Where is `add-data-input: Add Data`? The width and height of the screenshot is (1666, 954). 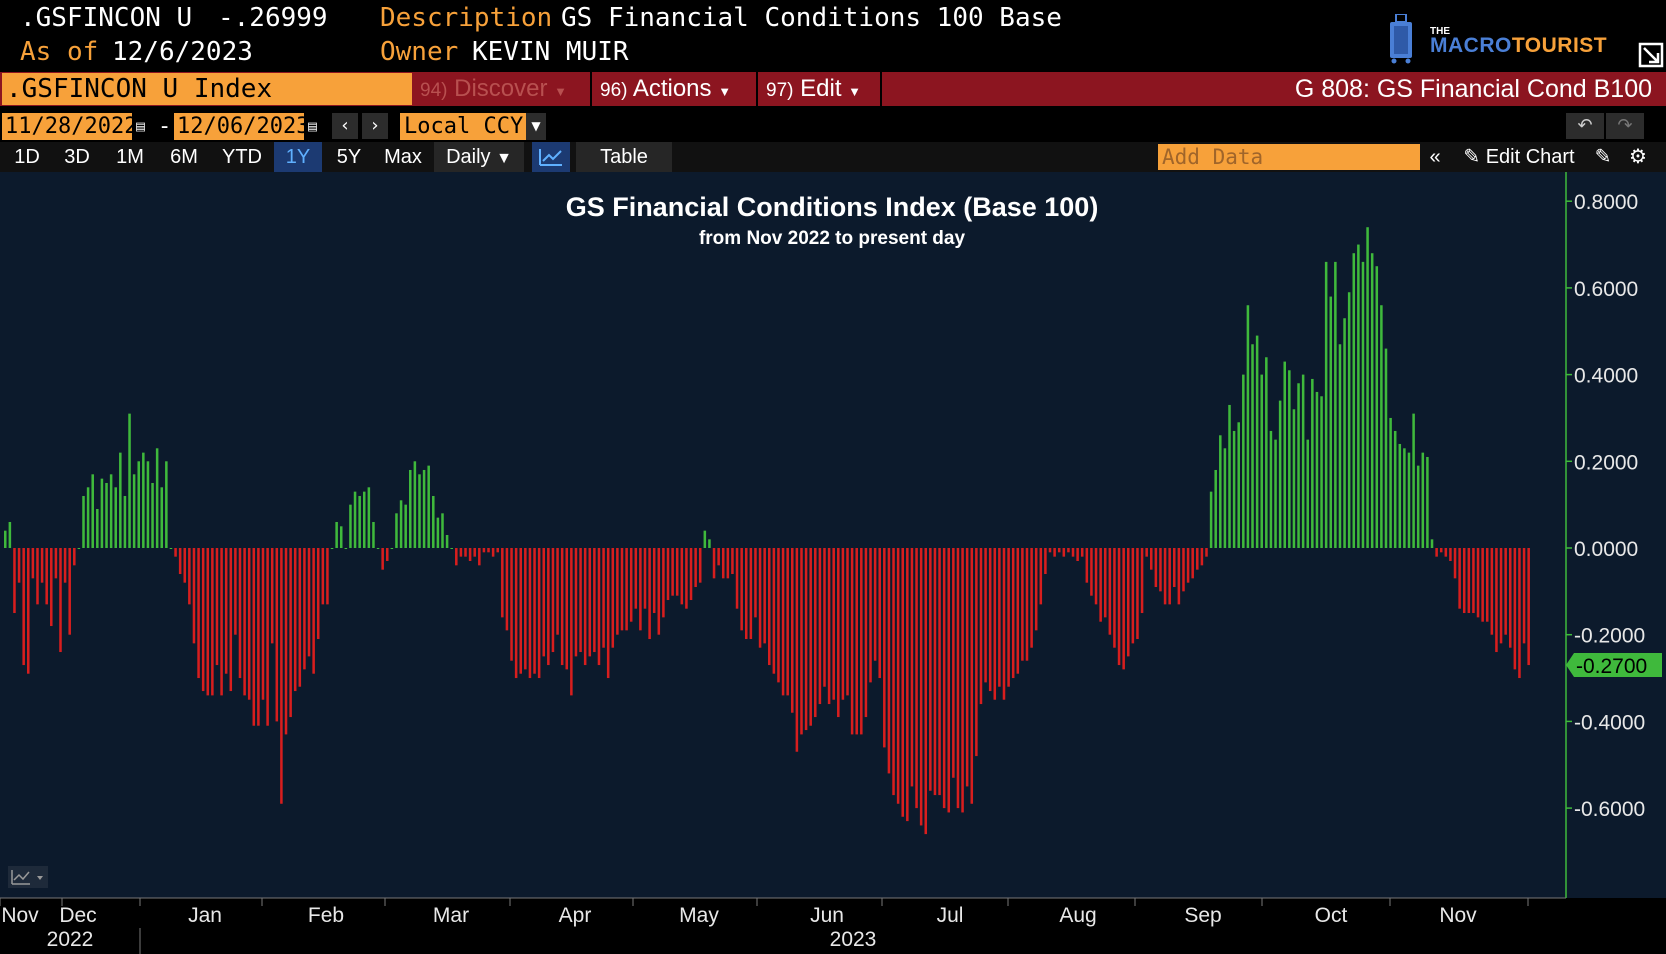 add-data-input: Add Data is located at coordinates (1289, 157).